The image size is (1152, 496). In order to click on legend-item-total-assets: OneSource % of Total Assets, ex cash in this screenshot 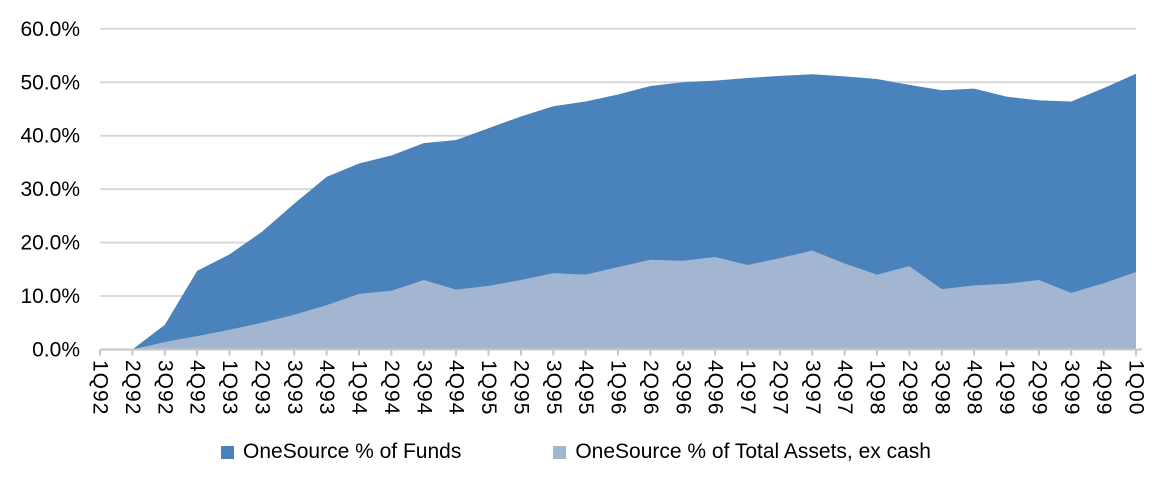, I will do `click(742, 452)`.